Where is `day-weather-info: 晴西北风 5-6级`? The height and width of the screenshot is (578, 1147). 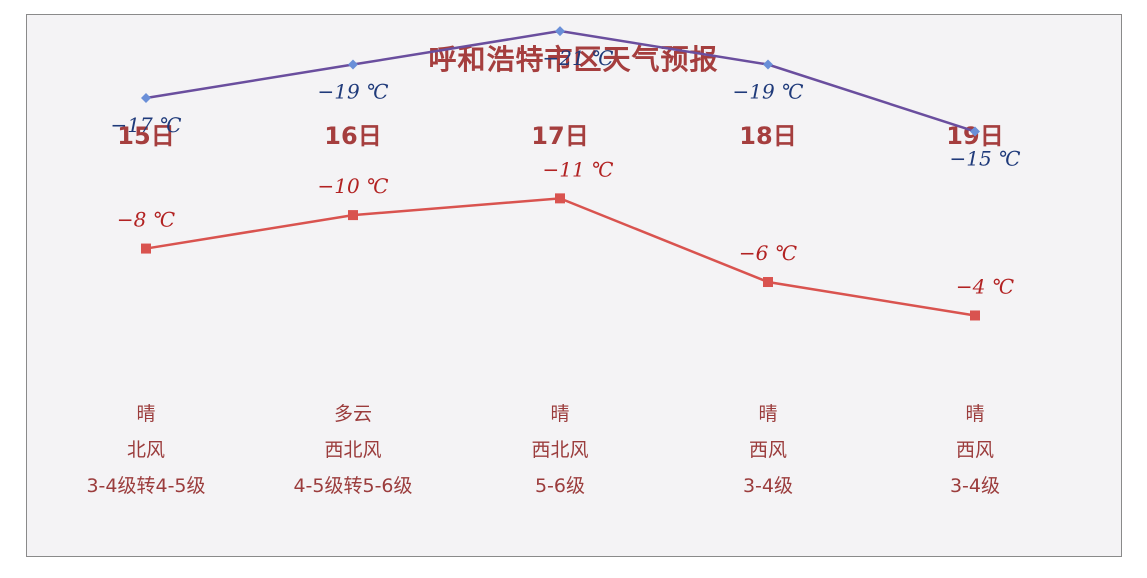 day-weather-info: 晴西北风 5-6级 is located at coordinates (560, 450).